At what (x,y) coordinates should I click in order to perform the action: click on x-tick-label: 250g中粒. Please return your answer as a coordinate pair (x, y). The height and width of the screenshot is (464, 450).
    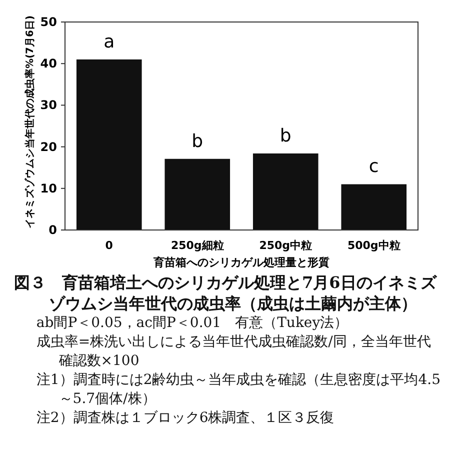
    Looking at the image, I should click on (285, 245).